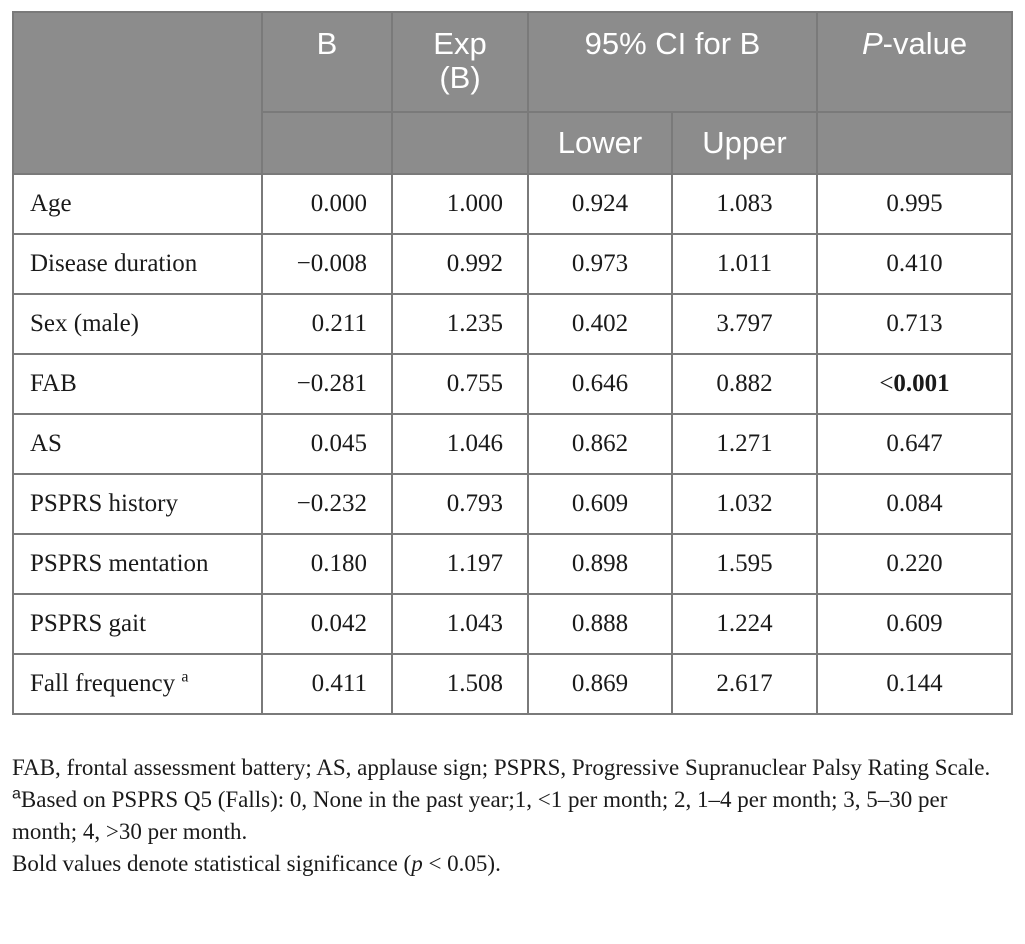 This screenshot has width=1025, height=944. What do you see at coordinates (460, 324) in the screenshot?
I see `cell-exp-b: 1.235` at bounding box center [460, 324].